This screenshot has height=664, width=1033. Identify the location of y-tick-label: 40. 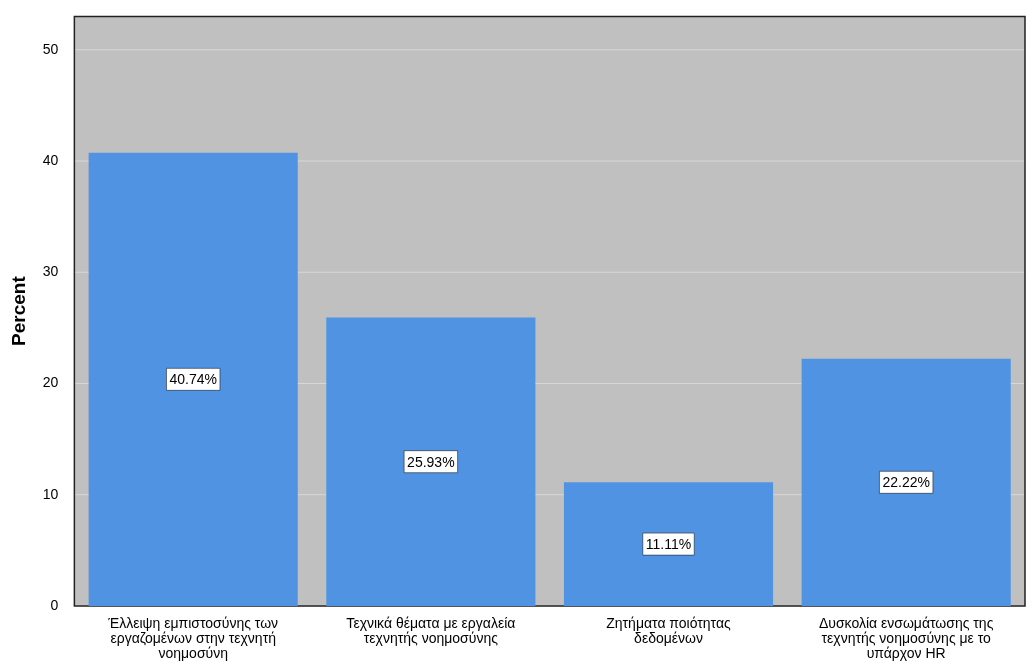
(50, 159).